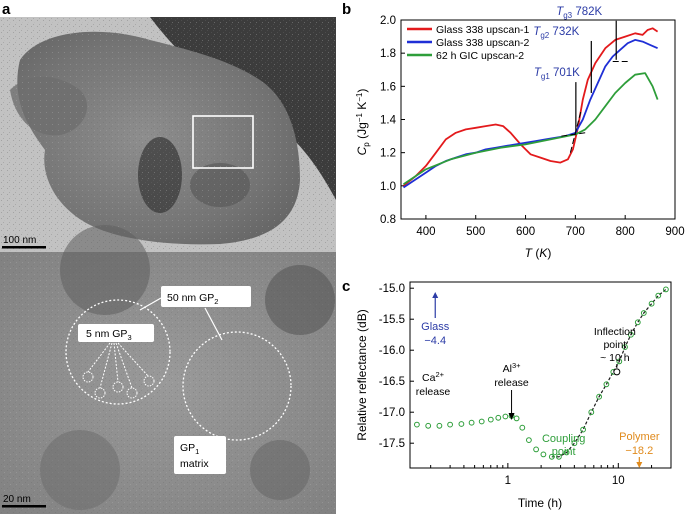  I want to click on chart-b-x-tick-label: 800, so click(625, 232).